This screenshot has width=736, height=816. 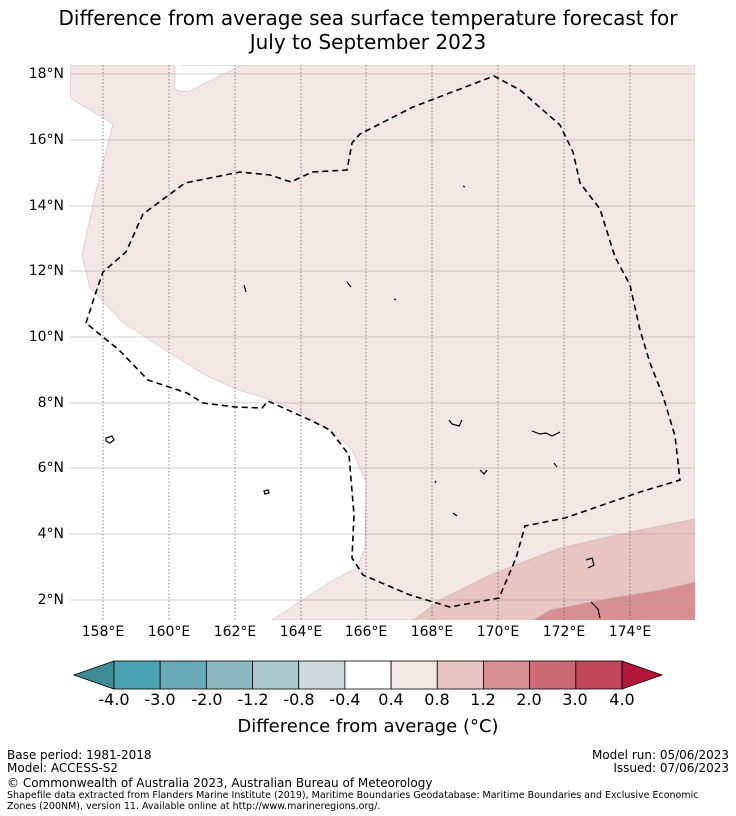 I want to click on lon-label: 166°E, so click(x=366, y=632).